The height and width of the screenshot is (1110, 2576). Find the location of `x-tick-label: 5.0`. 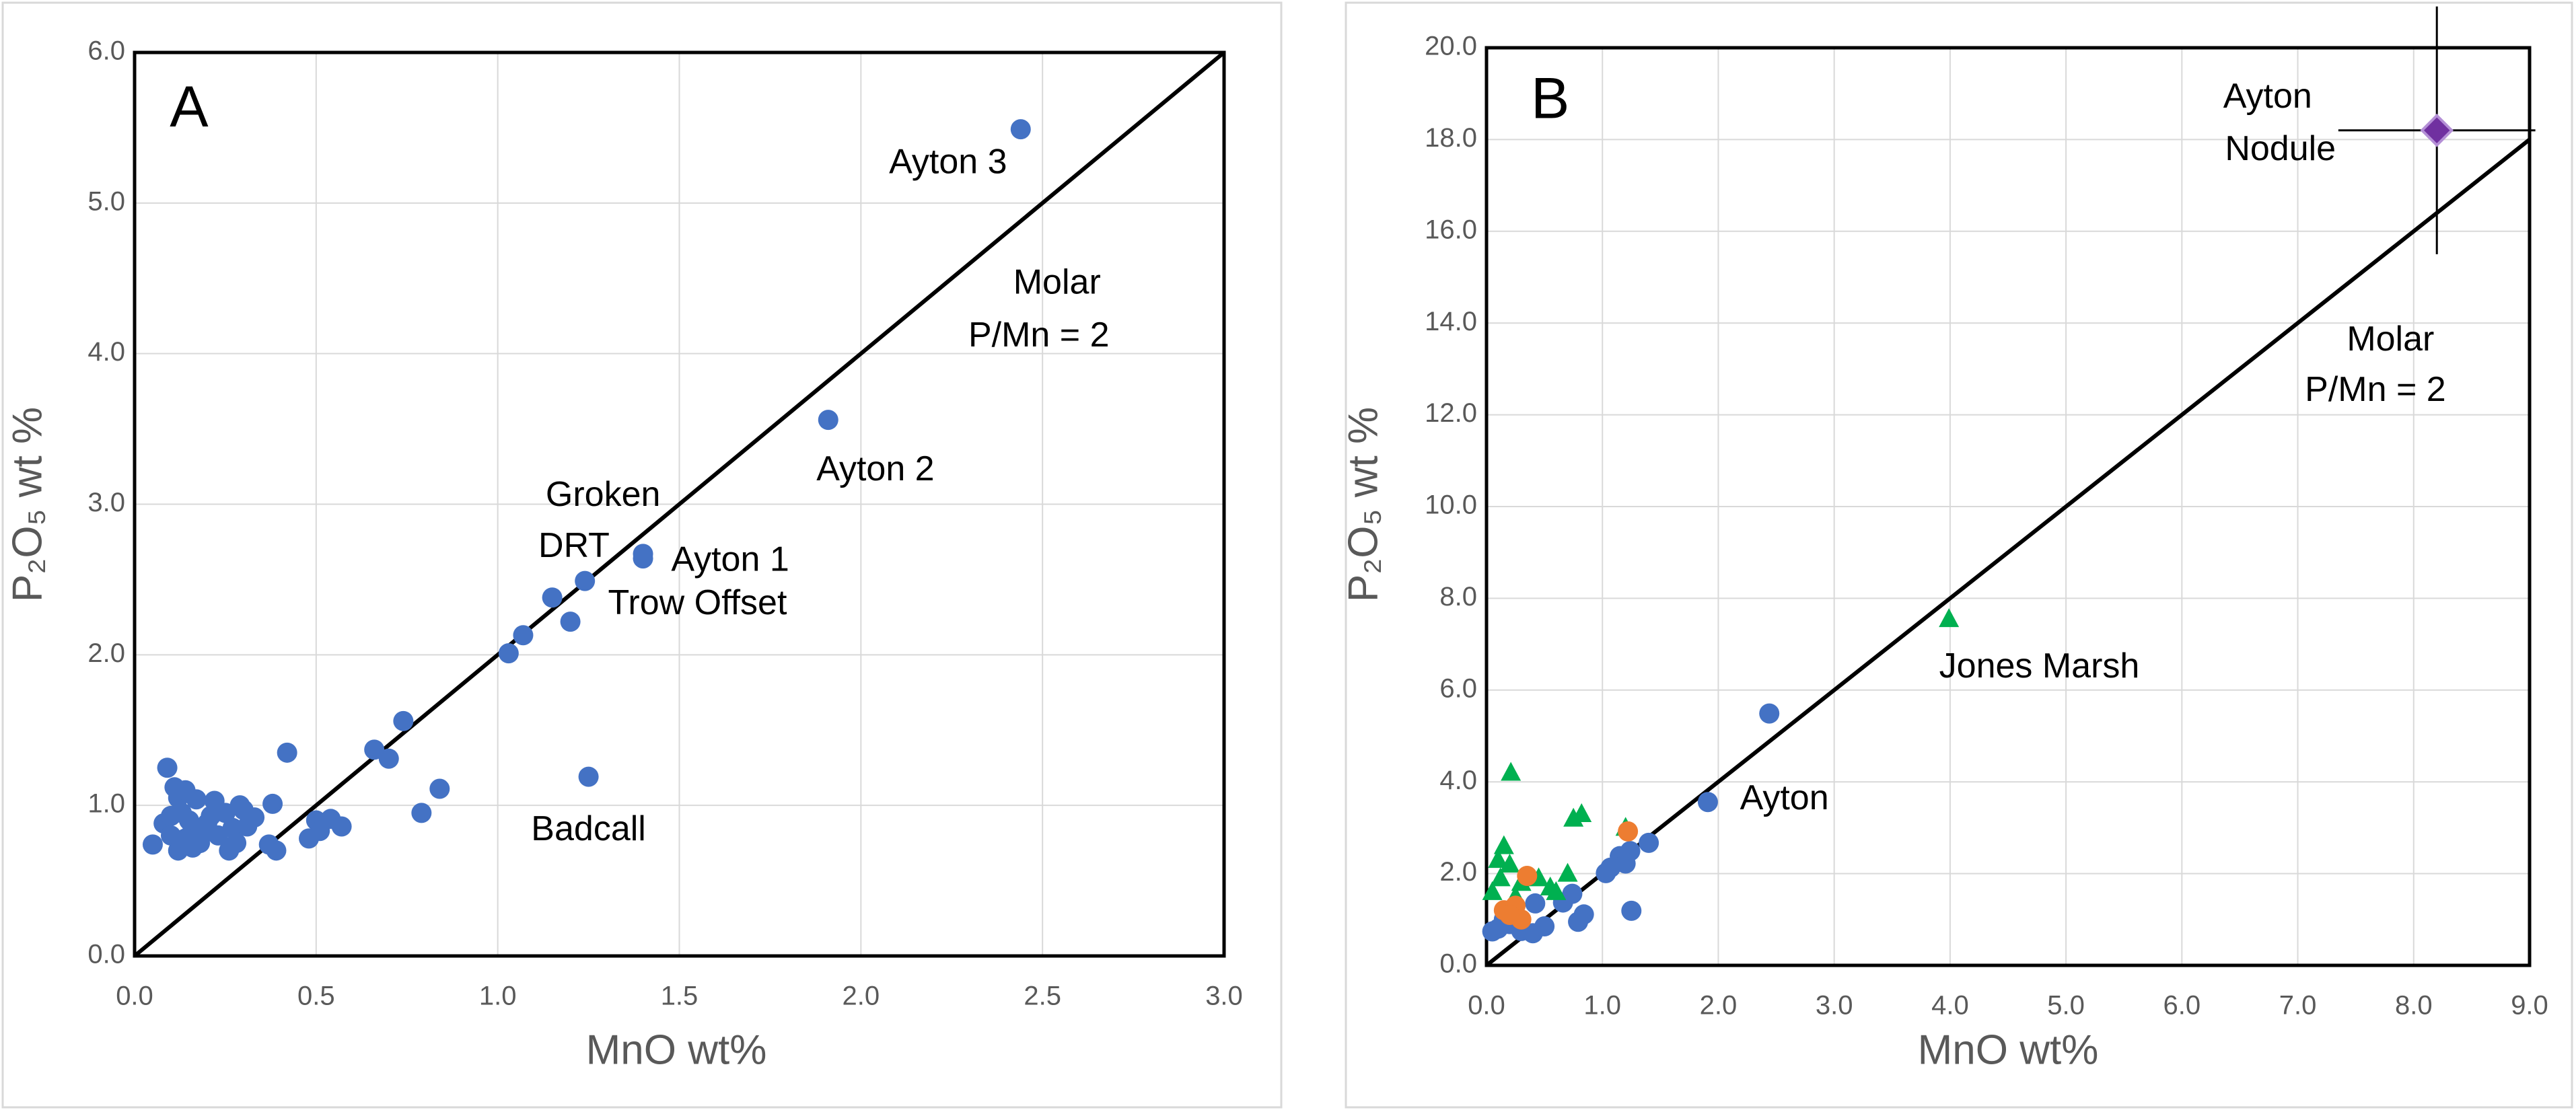

x-tick-label: 5.0 is located at coordinates (2066, 1006).